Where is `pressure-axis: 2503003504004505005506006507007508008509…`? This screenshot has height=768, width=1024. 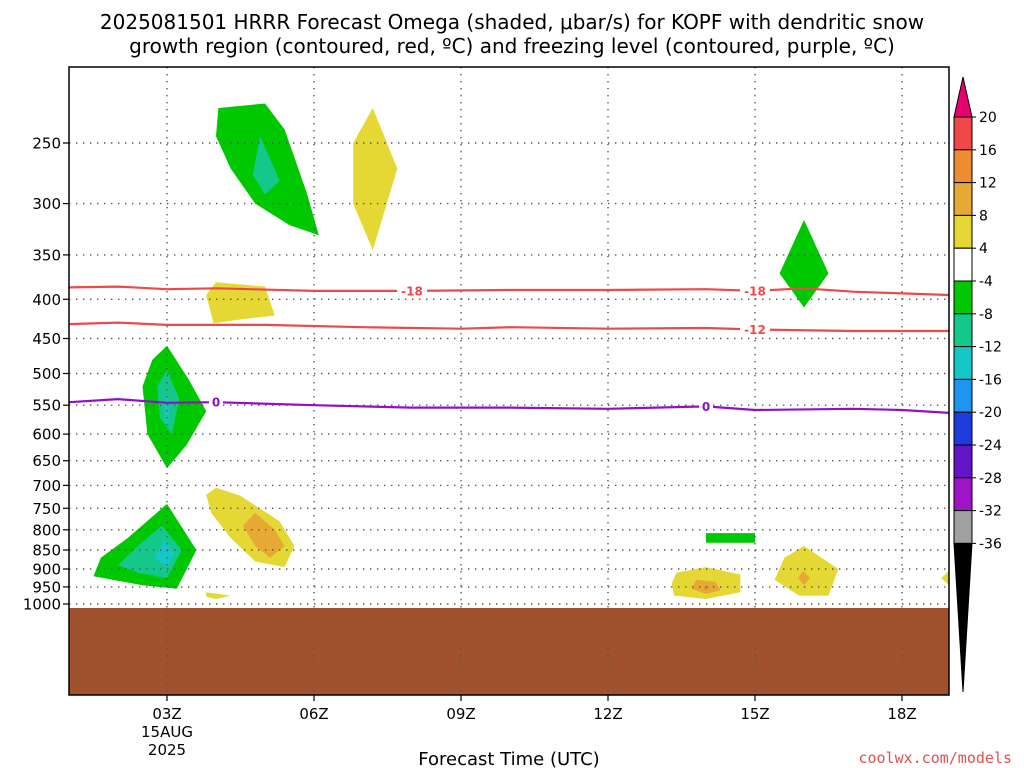 pressure-axis: 2503003504004505005506006507007508008509… is located at coordinates (46, 374).